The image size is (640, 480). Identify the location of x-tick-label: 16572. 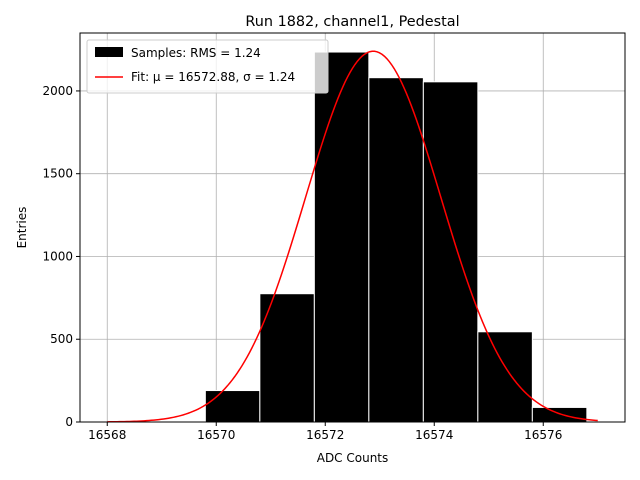
(325, 435).